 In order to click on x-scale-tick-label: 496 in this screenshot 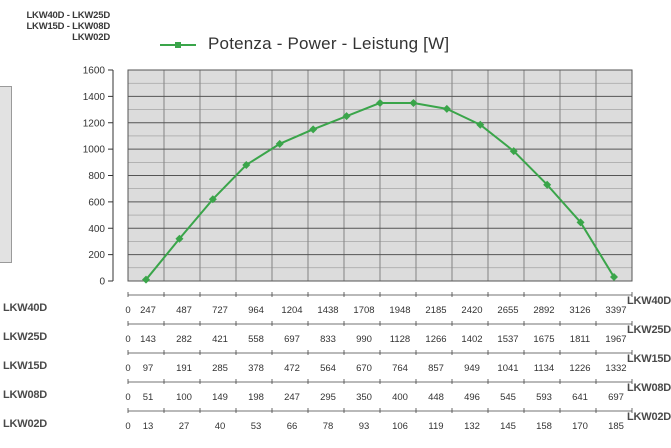, I will do `click(472, 397)`.